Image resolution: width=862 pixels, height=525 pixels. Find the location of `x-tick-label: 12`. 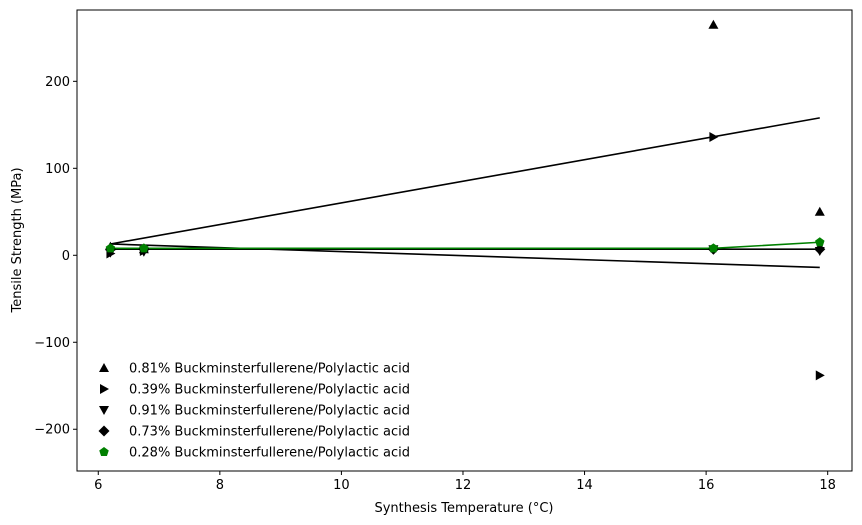

x-tick-label: 12 is located at coordinates (463, 485).